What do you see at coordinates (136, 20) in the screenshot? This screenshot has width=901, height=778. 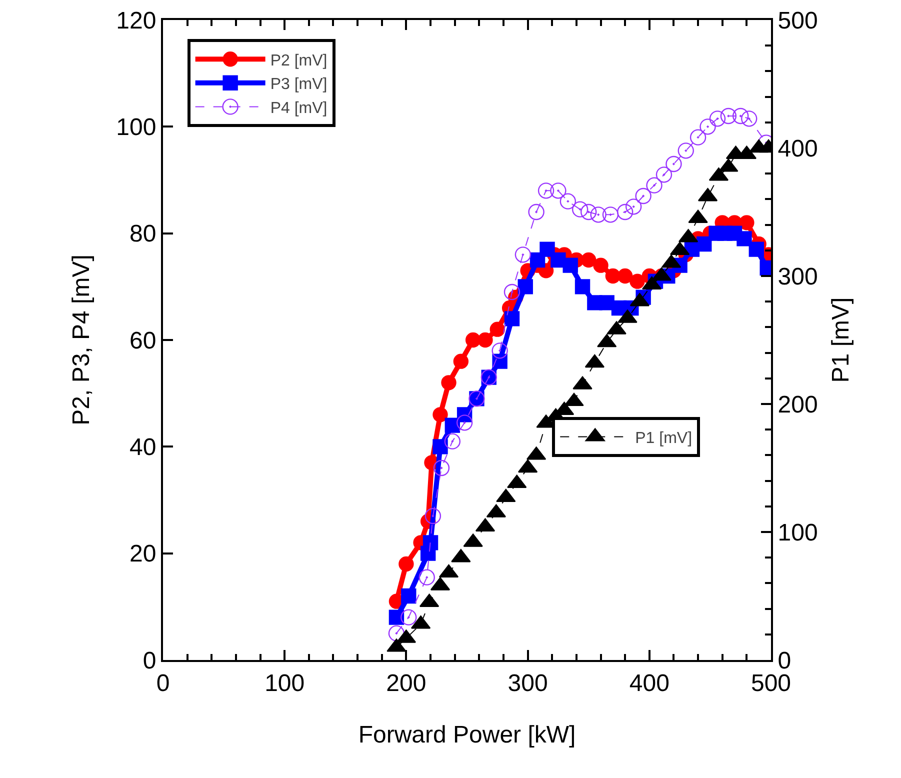 I see `y-tick-label: 120` at bounding box center [136, 20].